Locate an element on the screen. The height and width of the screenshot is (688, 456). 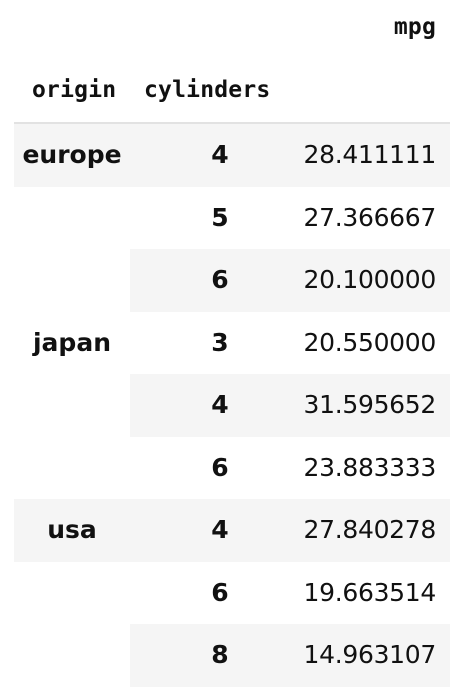
row-mpg: 27.366667 is located at coordinates (370, 217).